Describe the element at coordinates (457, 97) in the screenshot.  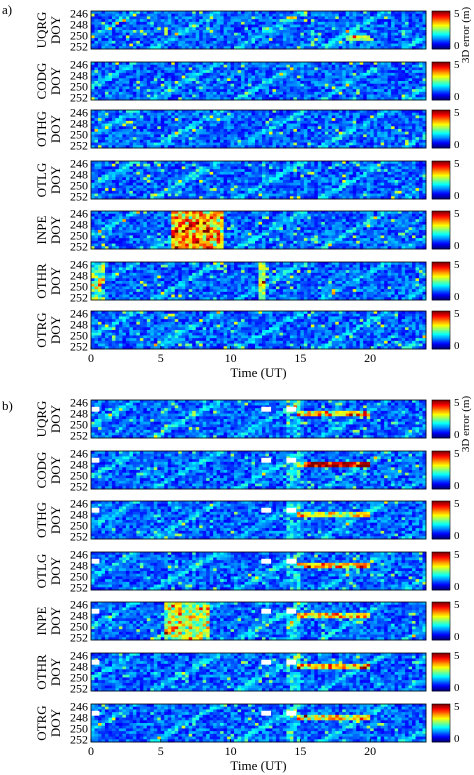
I see `colorbar-tick: 0` at that location.